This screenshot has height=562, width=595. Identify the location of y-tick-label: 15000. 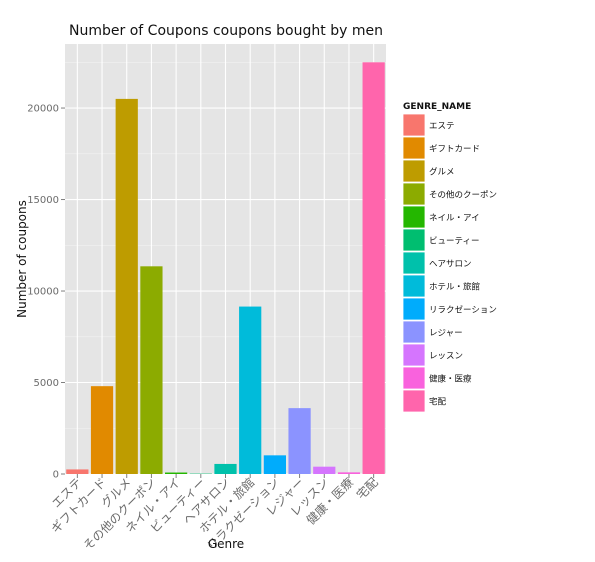
(43, 200).